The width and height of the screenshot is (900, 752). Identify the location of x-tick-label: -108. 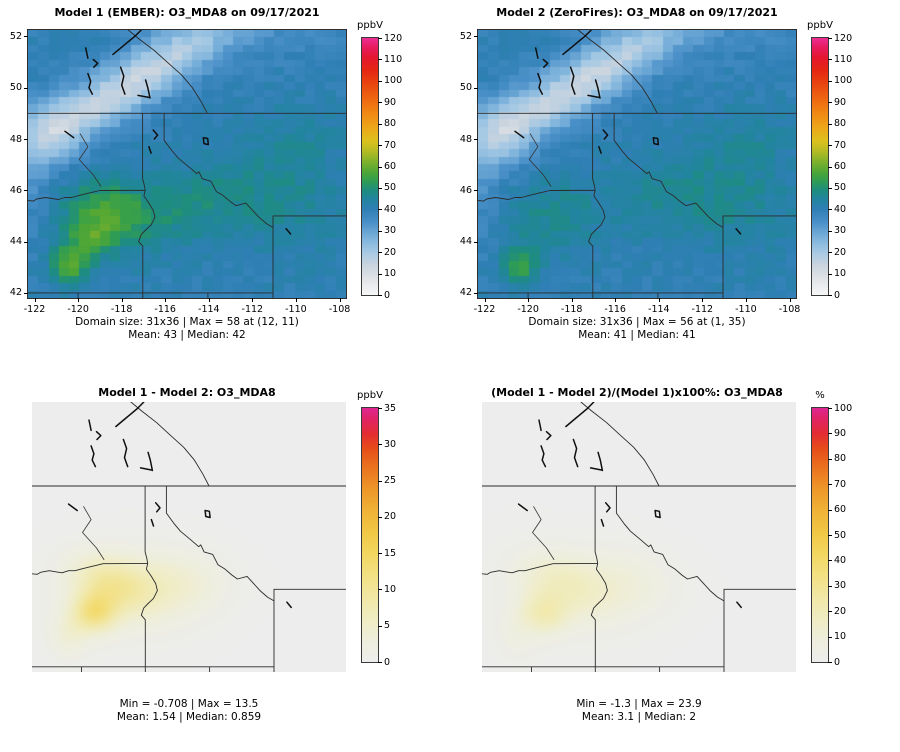
(789, 309).